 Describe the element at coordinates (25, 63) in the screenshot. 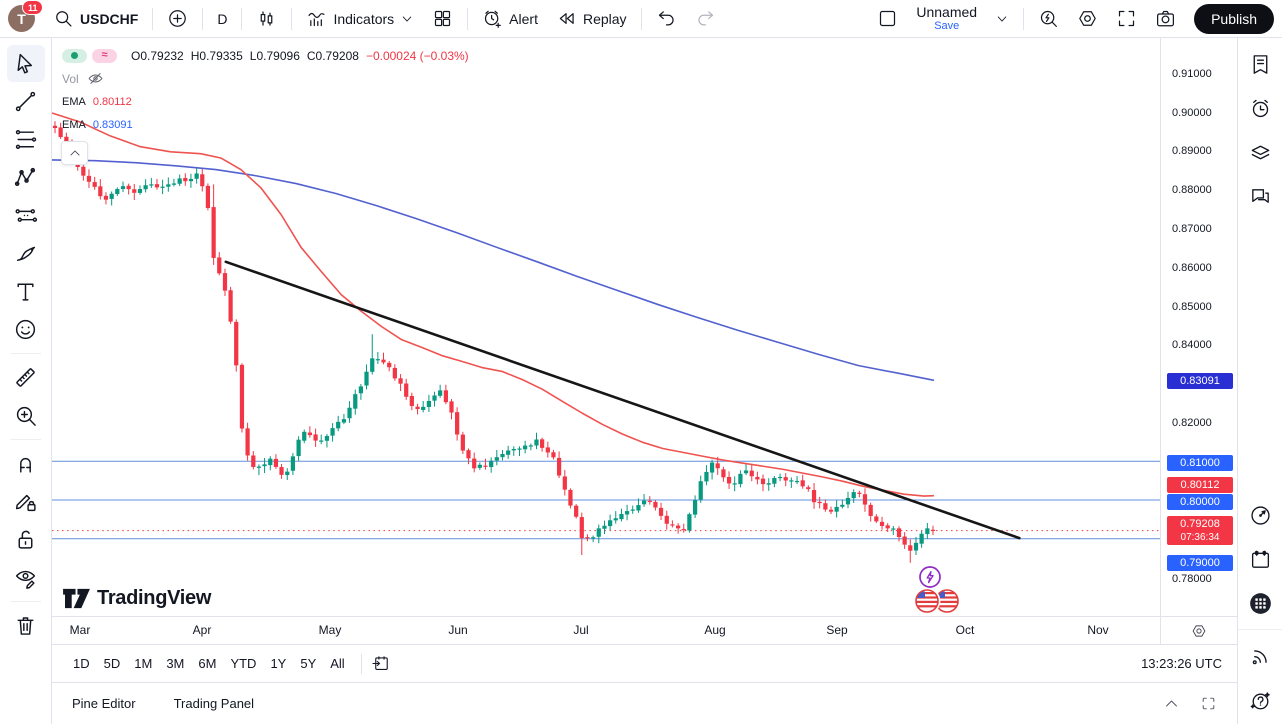

I see `cursor-tool` at that location.